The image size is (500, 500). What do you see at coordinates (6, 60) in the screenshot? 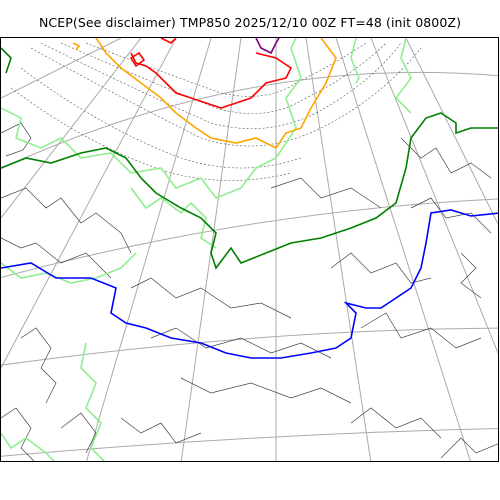
I see `contour-green` at bounding box center [6, 60].